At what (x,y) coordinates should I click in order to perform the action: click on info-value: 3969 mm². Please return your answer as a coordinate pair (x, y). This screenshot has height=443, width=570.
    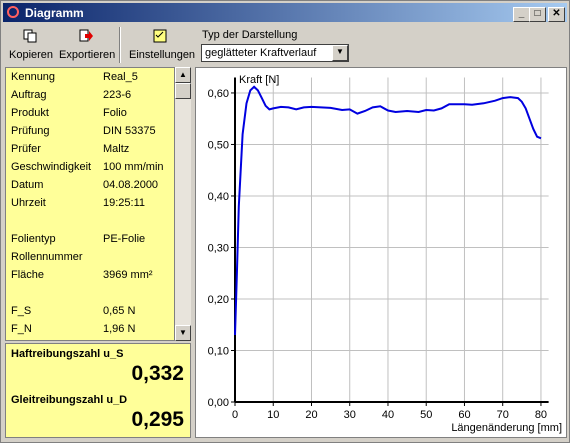
    Looking at the image, I should click on (128, 275).